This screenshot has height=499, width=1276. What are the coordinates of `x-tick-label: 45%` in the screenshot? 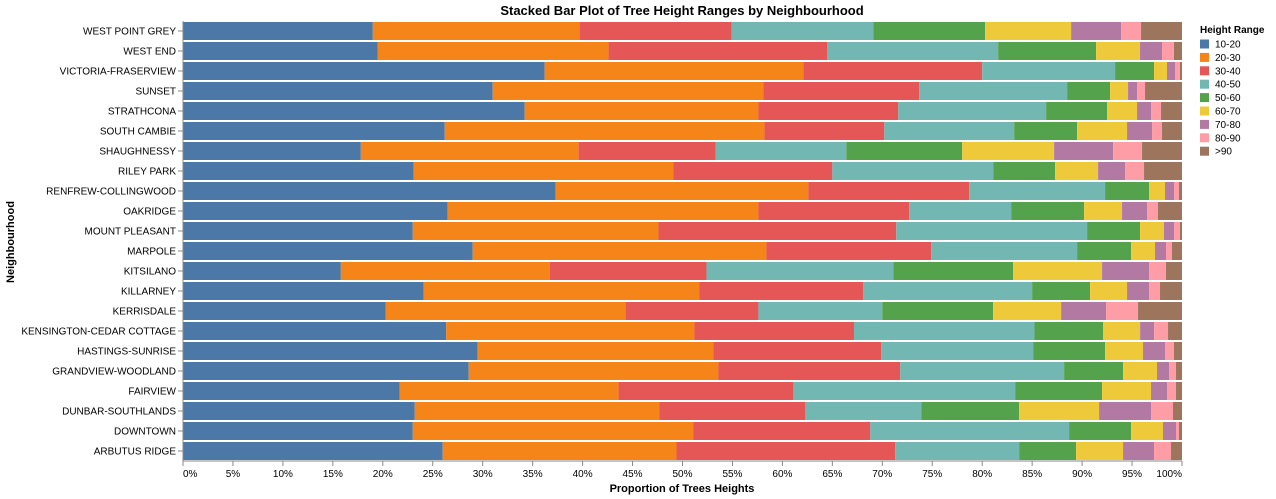 It's located at (633, 474).